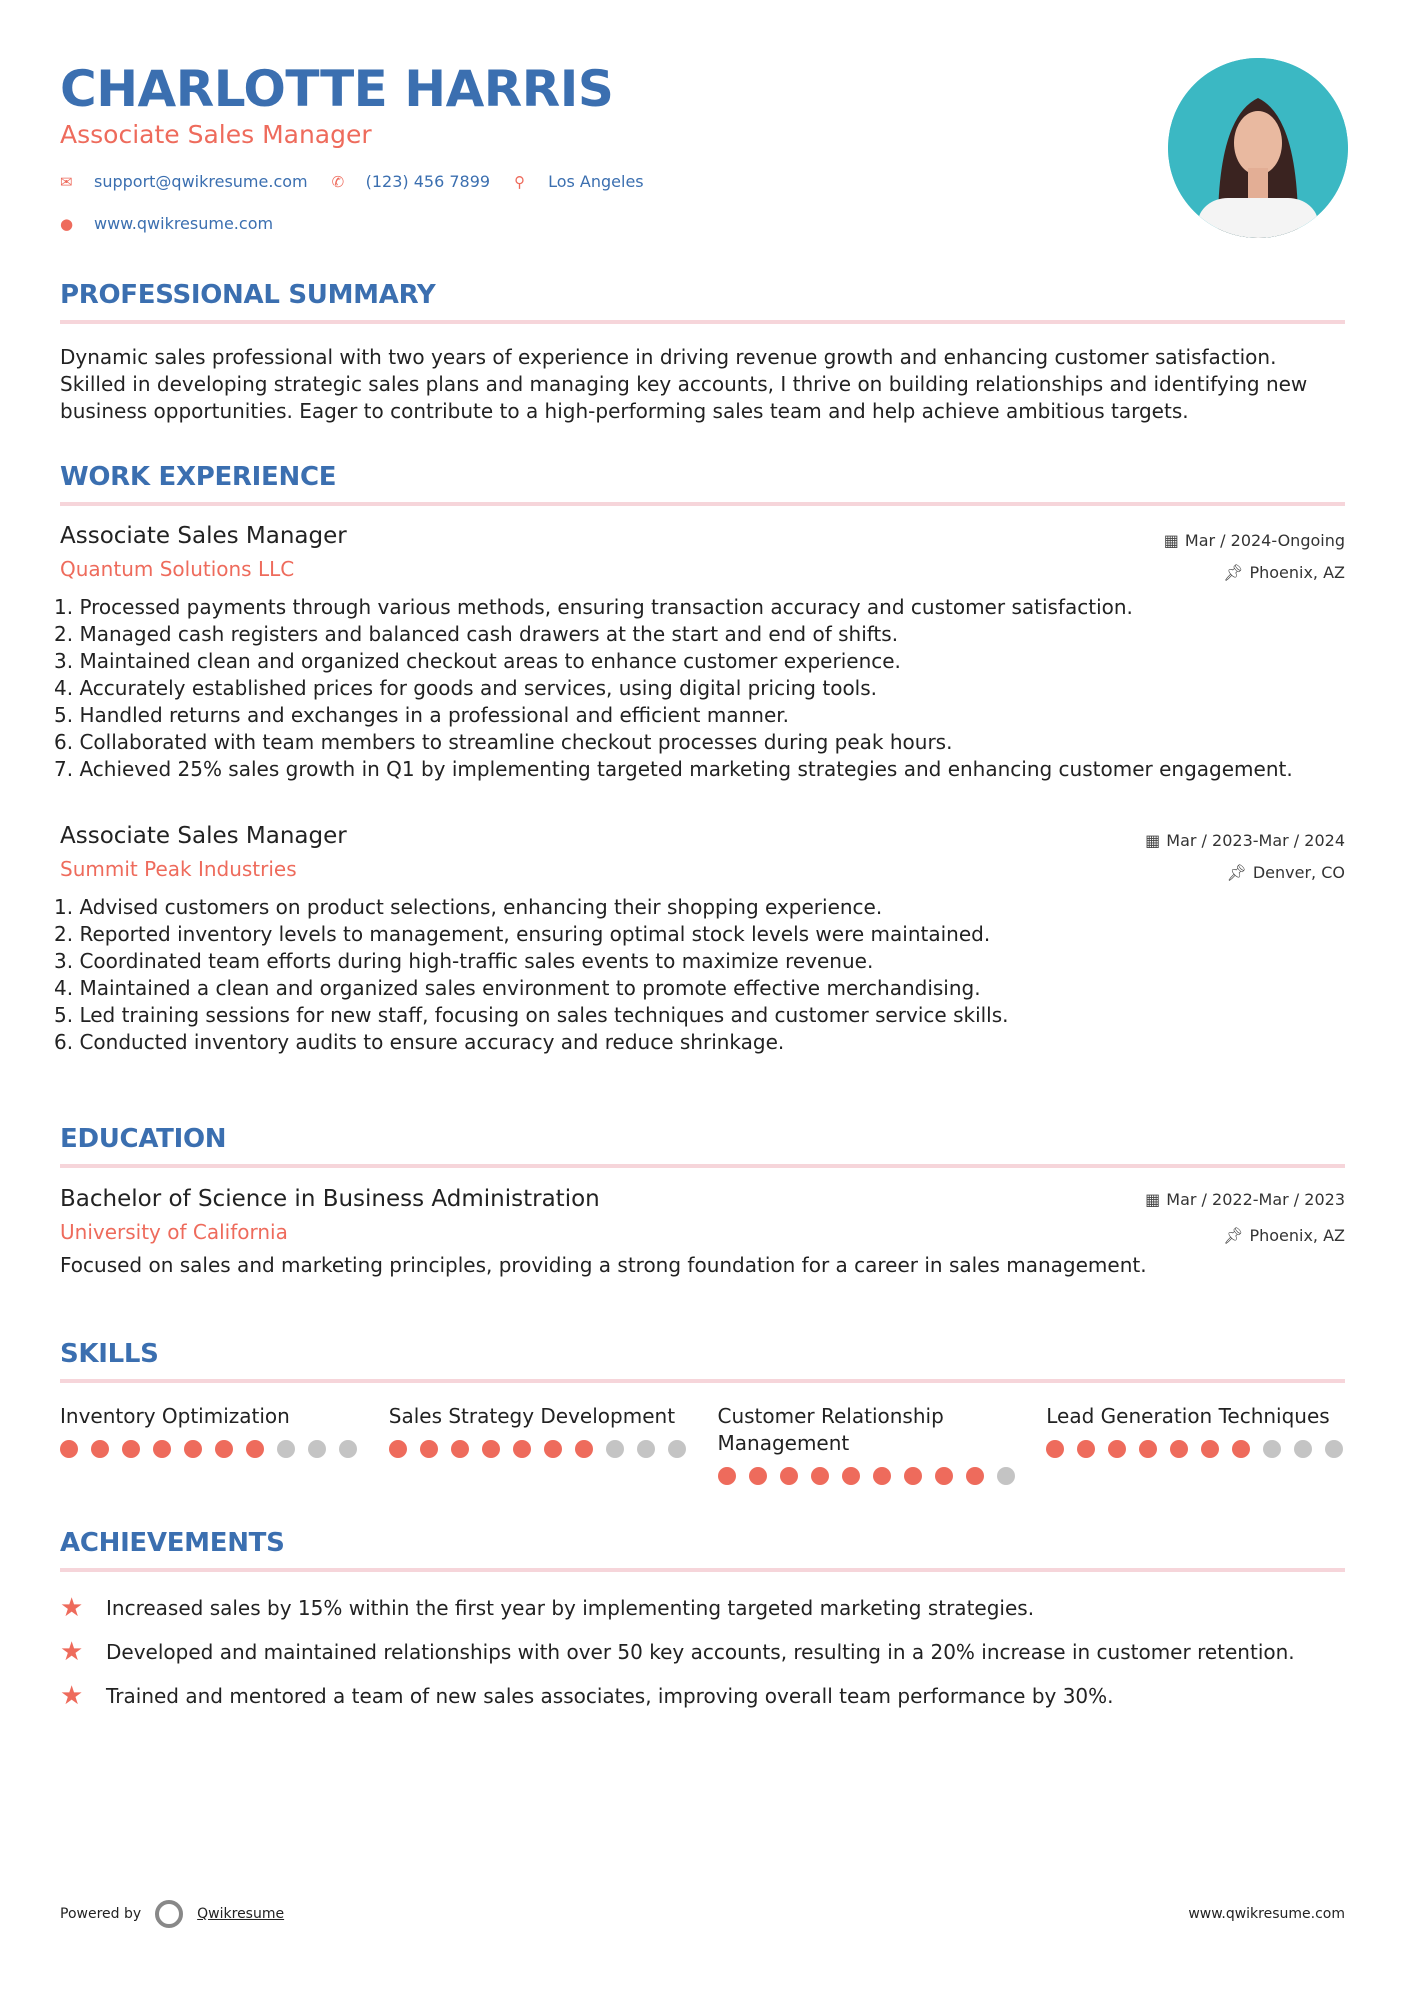  Describe the element at coordinates (101, 1914) in the screenshot. I see `powered-by-label: Powered by` at that location.